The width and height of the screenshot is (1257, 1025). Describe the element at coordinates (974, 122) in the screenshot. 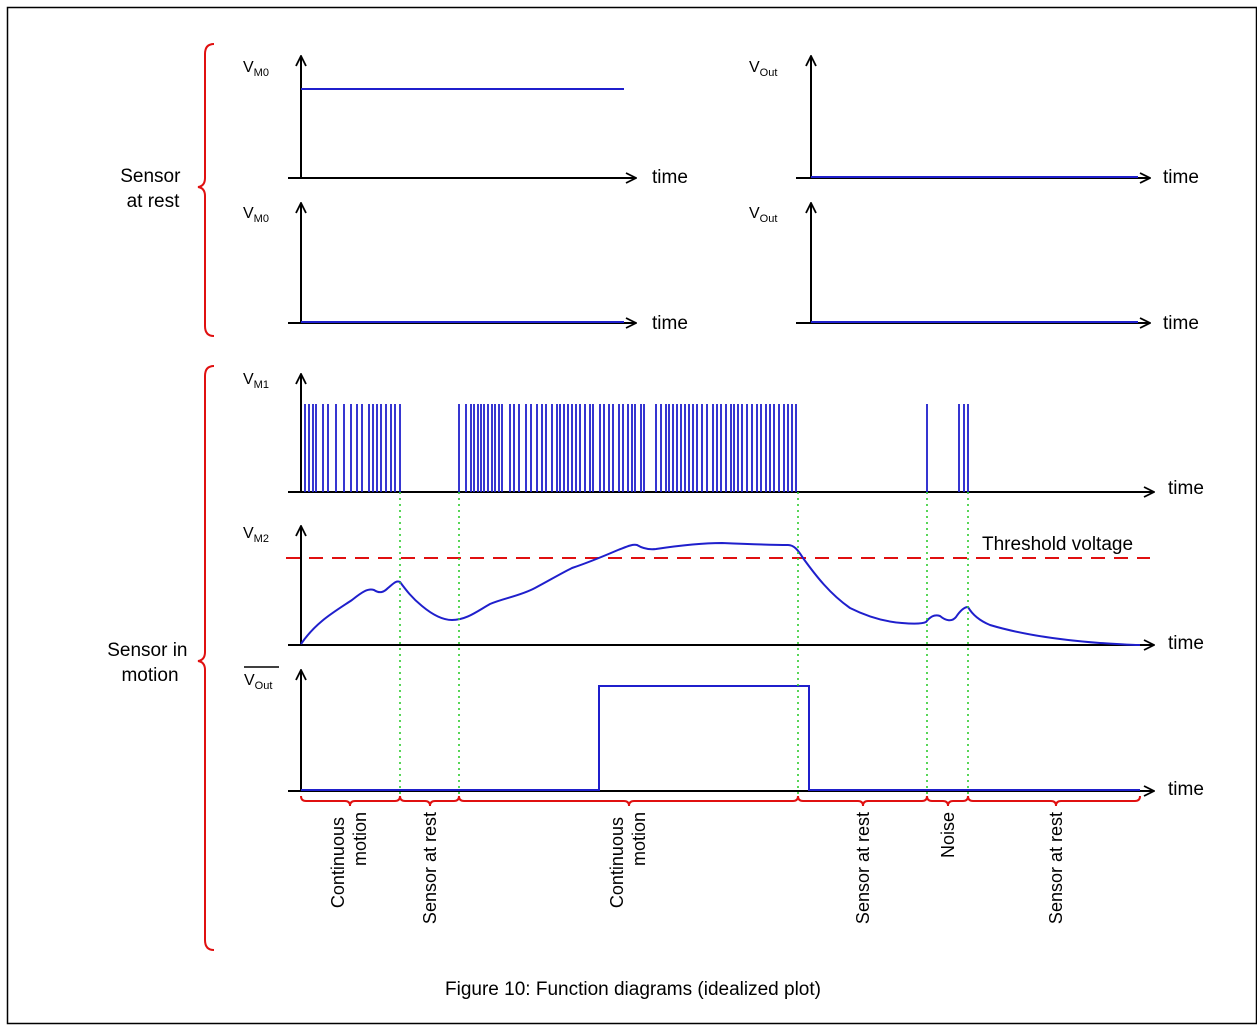

I see `rest-vout-top-panel: VOut time` at that location.